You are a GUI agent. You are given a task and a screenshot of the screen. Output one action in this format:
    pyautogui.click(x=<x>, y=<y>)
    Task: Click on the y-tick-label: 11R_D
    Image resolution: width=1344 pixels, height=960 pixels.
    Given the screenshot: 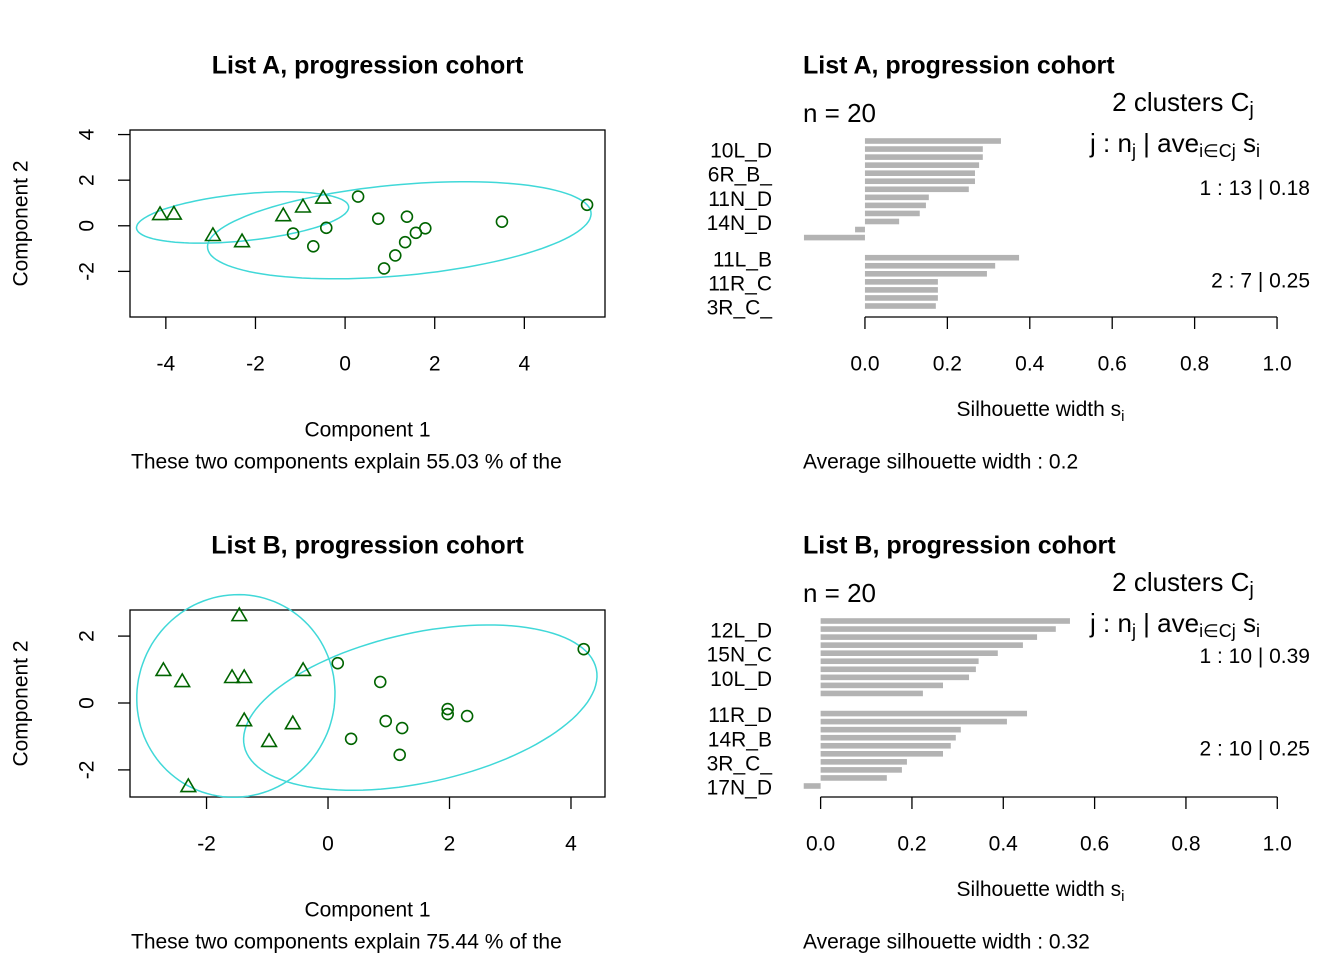 What is the action you would take?
    pyautogui.click(x=740, y=715)
    